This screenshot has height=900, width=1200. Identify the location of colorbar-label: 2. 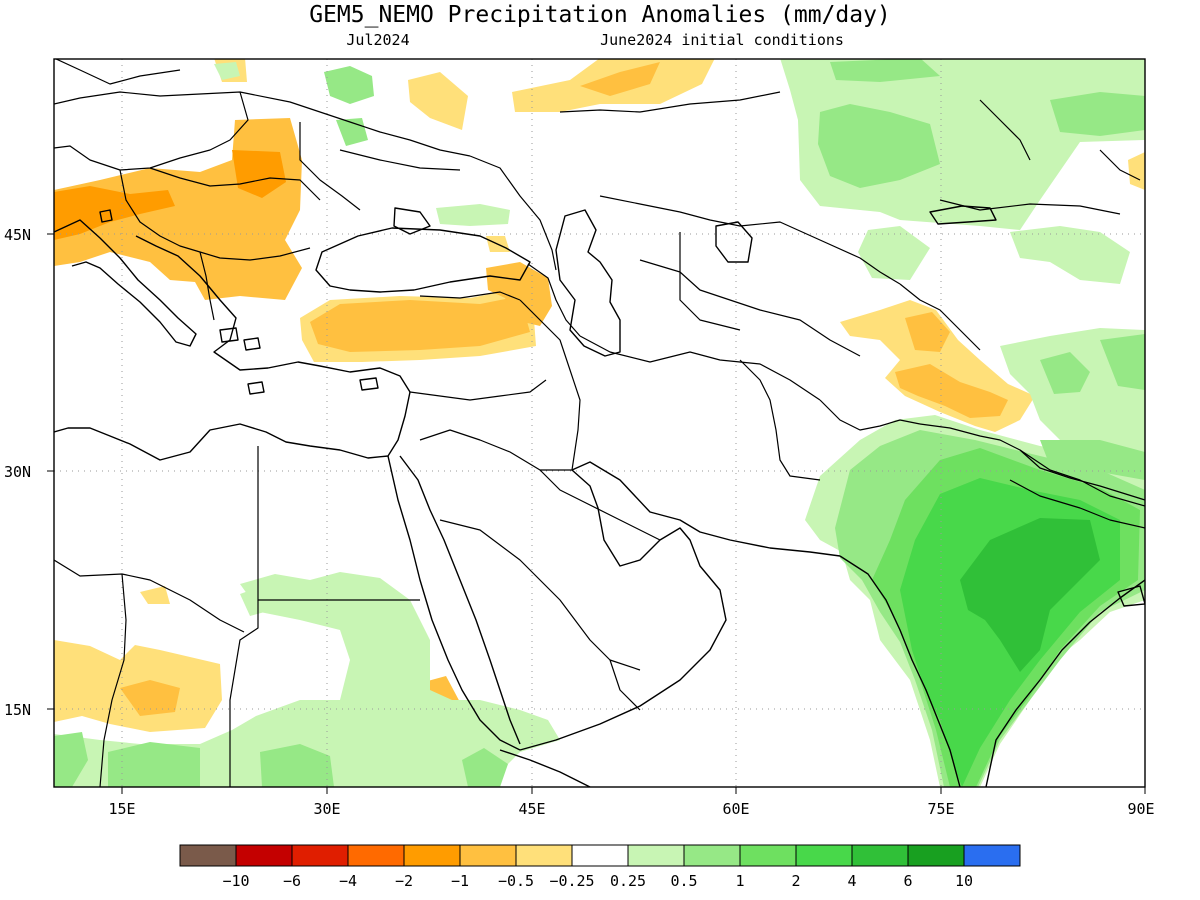
(795, 881).